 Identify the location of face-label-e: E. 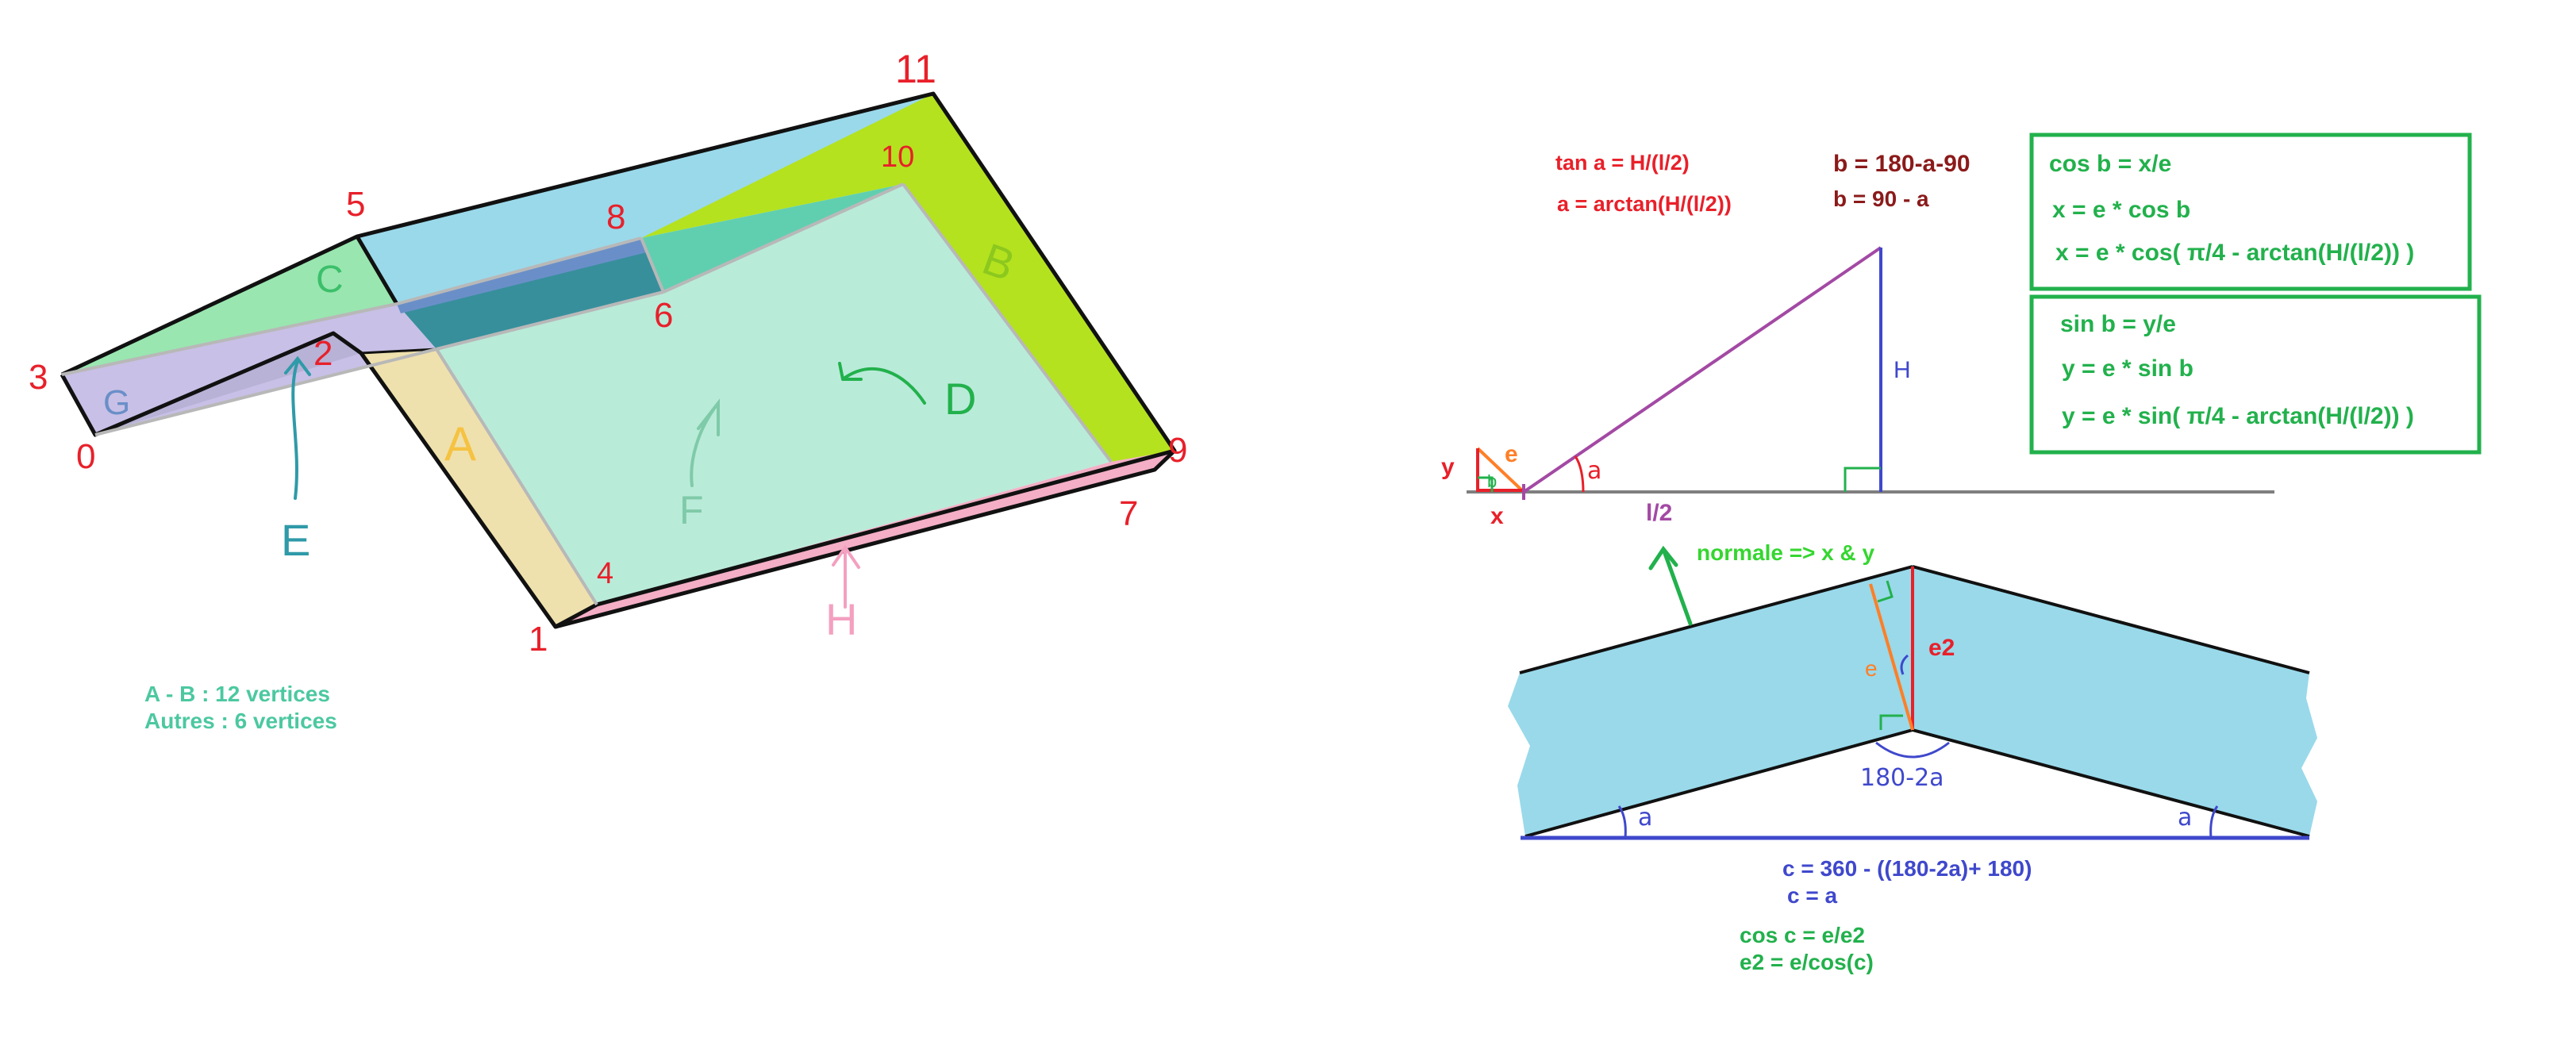
(295, 540).